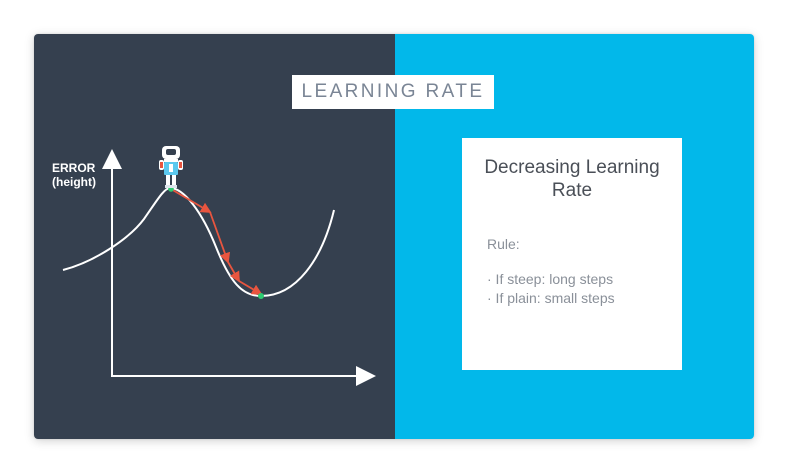 The width and height of the screenshot is (788, 473). I want to click on robot-icon, so click(171, 167).